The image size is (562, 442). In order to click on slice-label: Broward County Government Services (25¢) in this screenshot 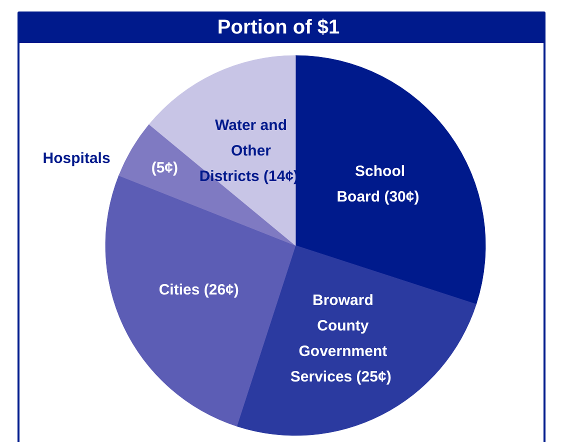, I will do `click(341, 339)`.